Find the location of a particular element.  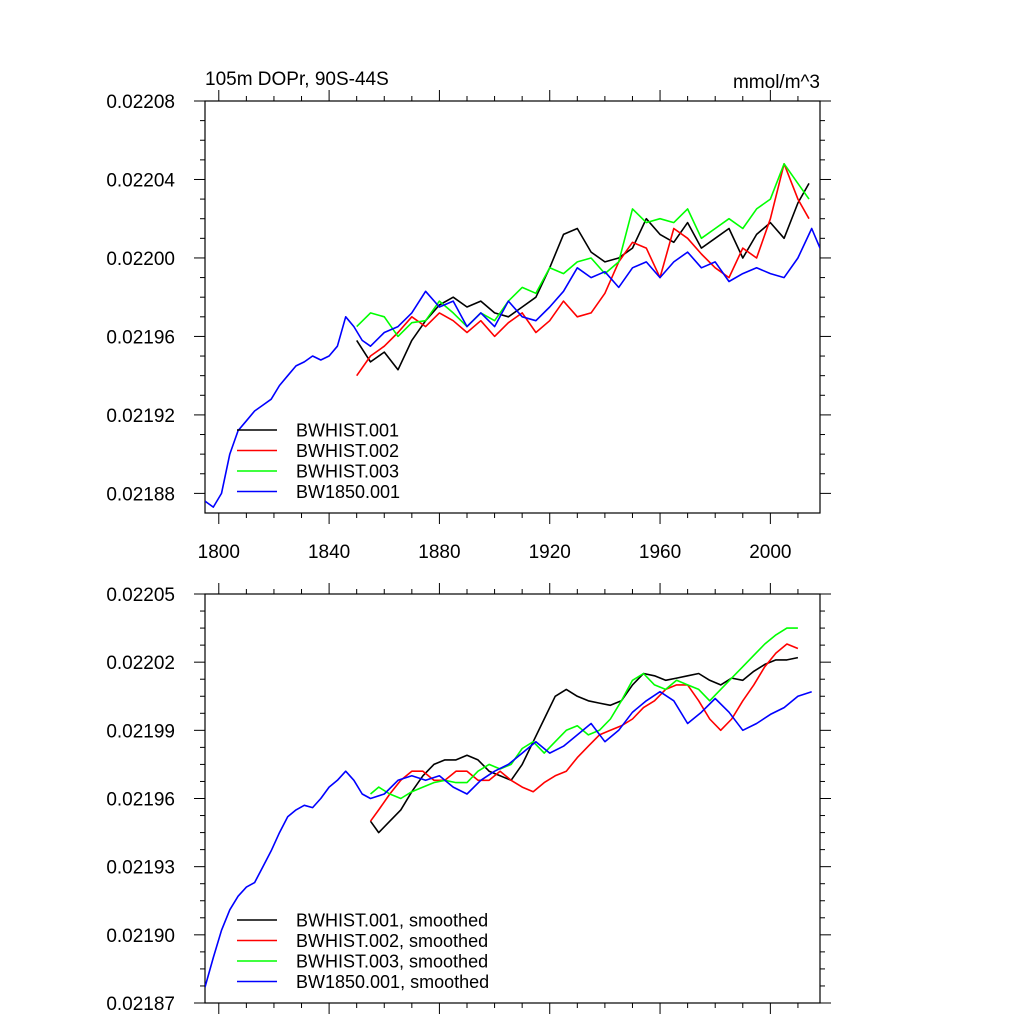

y-tick-label: 0.02200 is located at coordinates (140, 259).